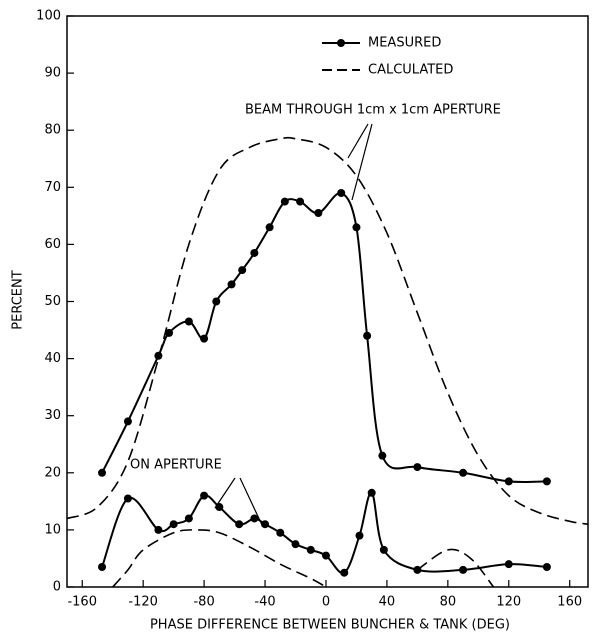 This screenshot has width=595, height=635. I want to click on y-tick-label: 80, so click(52, 130).